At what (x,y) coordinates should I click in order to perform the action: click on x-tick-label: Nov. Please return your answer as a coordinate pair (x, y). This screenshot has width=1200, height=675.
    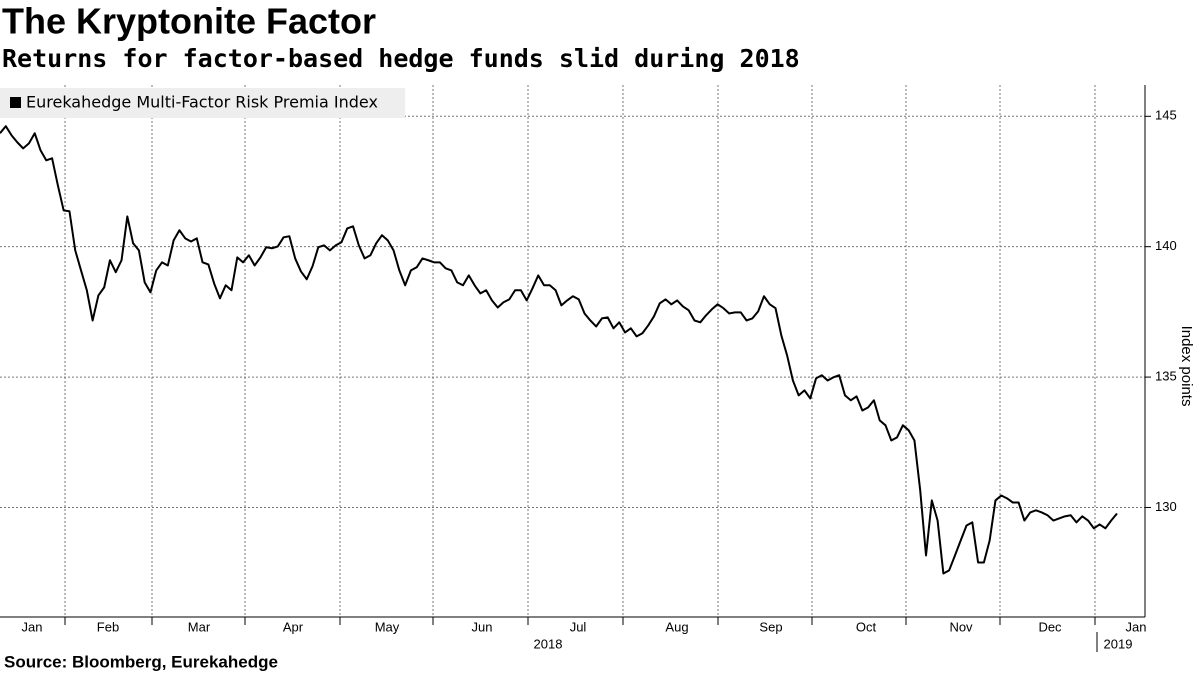
    Looking at the image, I should click on (961, 626).